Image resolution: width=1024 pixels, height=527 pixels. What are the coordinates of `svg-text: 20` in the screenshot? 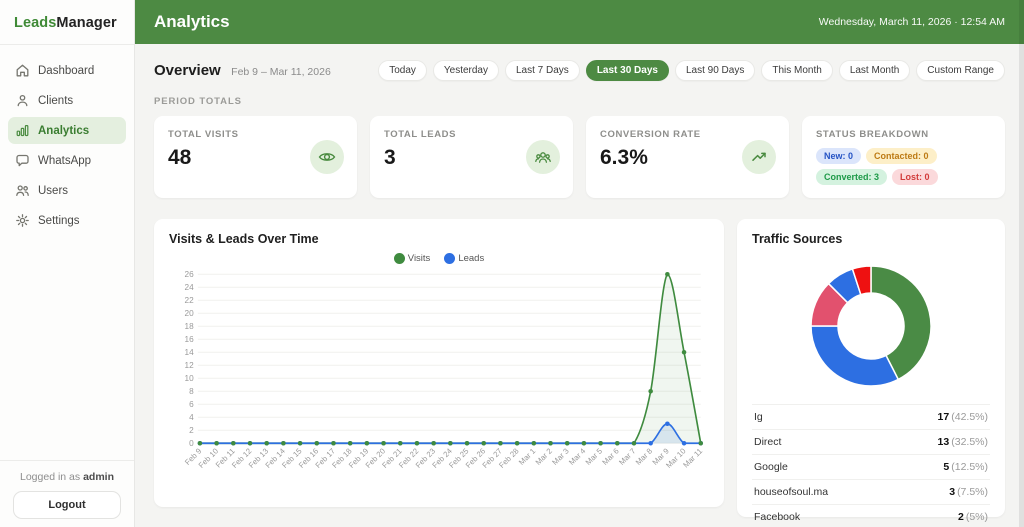 It's located at (190, 313).